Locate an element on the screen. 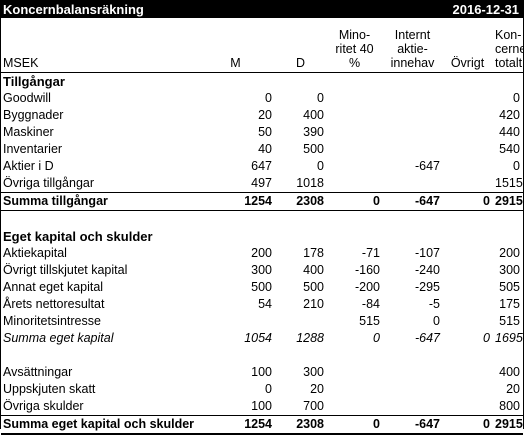 Image resolution: width=524 pixels, height=435 pixels. table-row: Aktier i D 647 0 -647 0 is located at coordinates (262, 166).